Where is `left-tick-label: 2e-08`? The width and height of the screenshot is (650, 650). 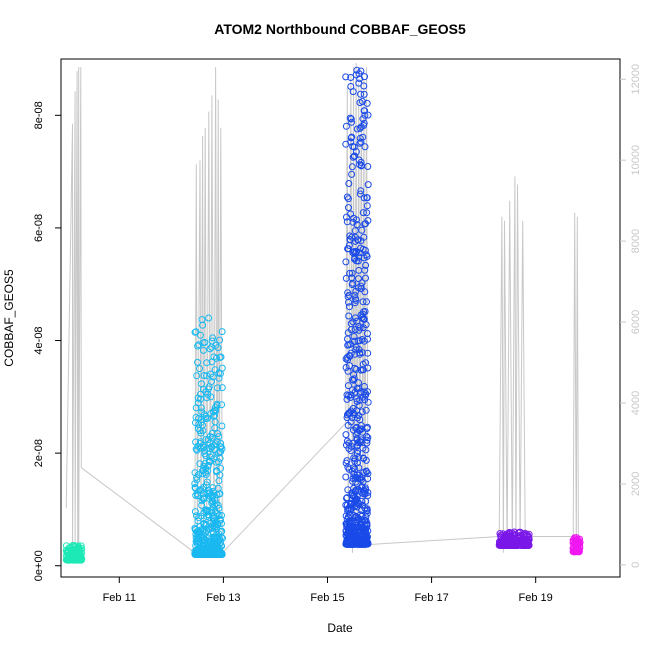 left-tick-label: 2e-08 is located at coordinates (39, 453).